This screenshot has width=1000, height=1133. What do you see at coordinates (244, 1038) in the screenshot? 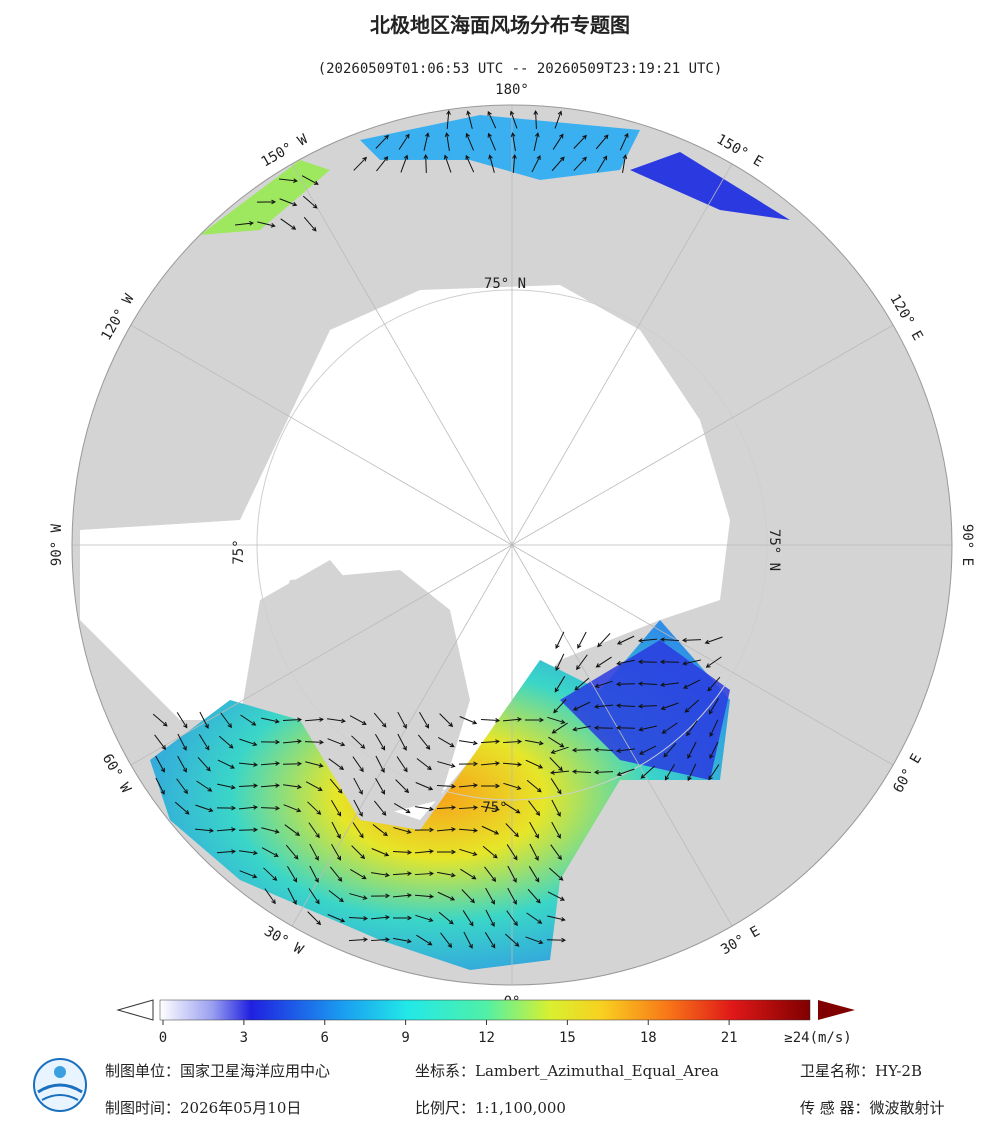
I see `colorbar-tick-label: 3` at bounding box center [244, 1038].